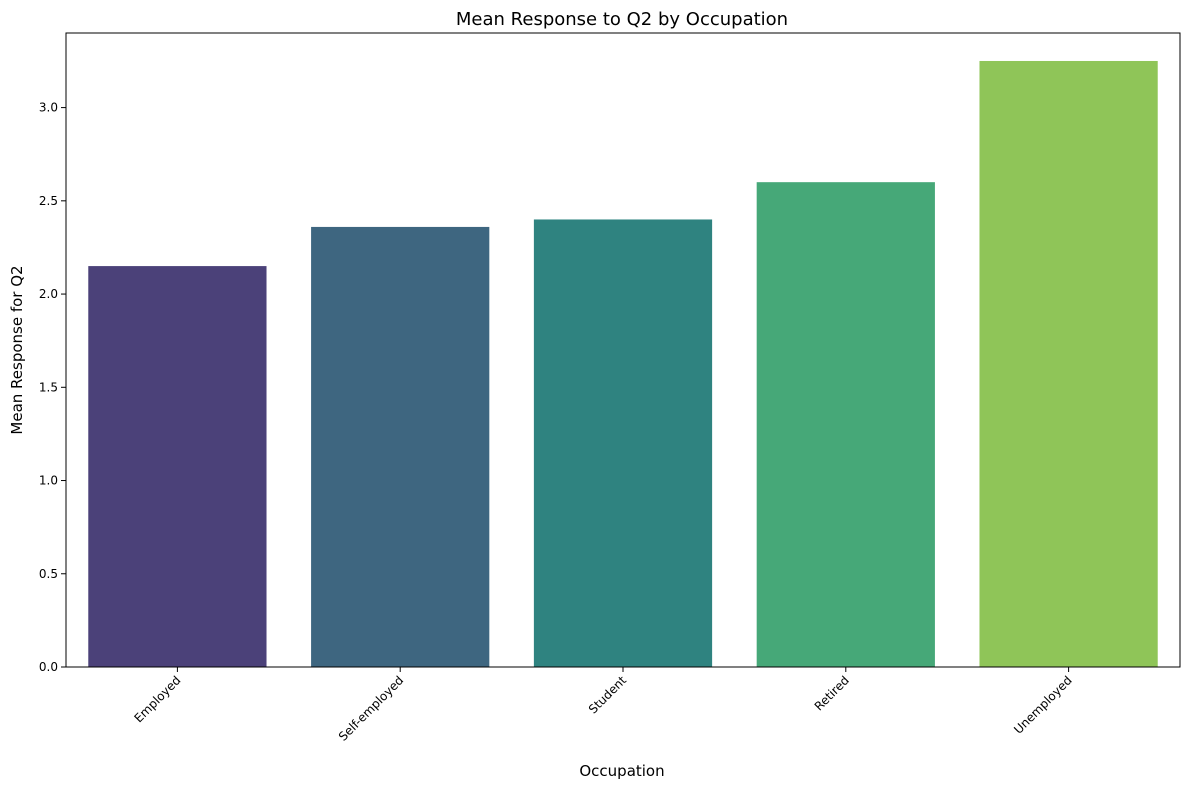  I want to click on x-tick-label: Retired, so click(832, 693).